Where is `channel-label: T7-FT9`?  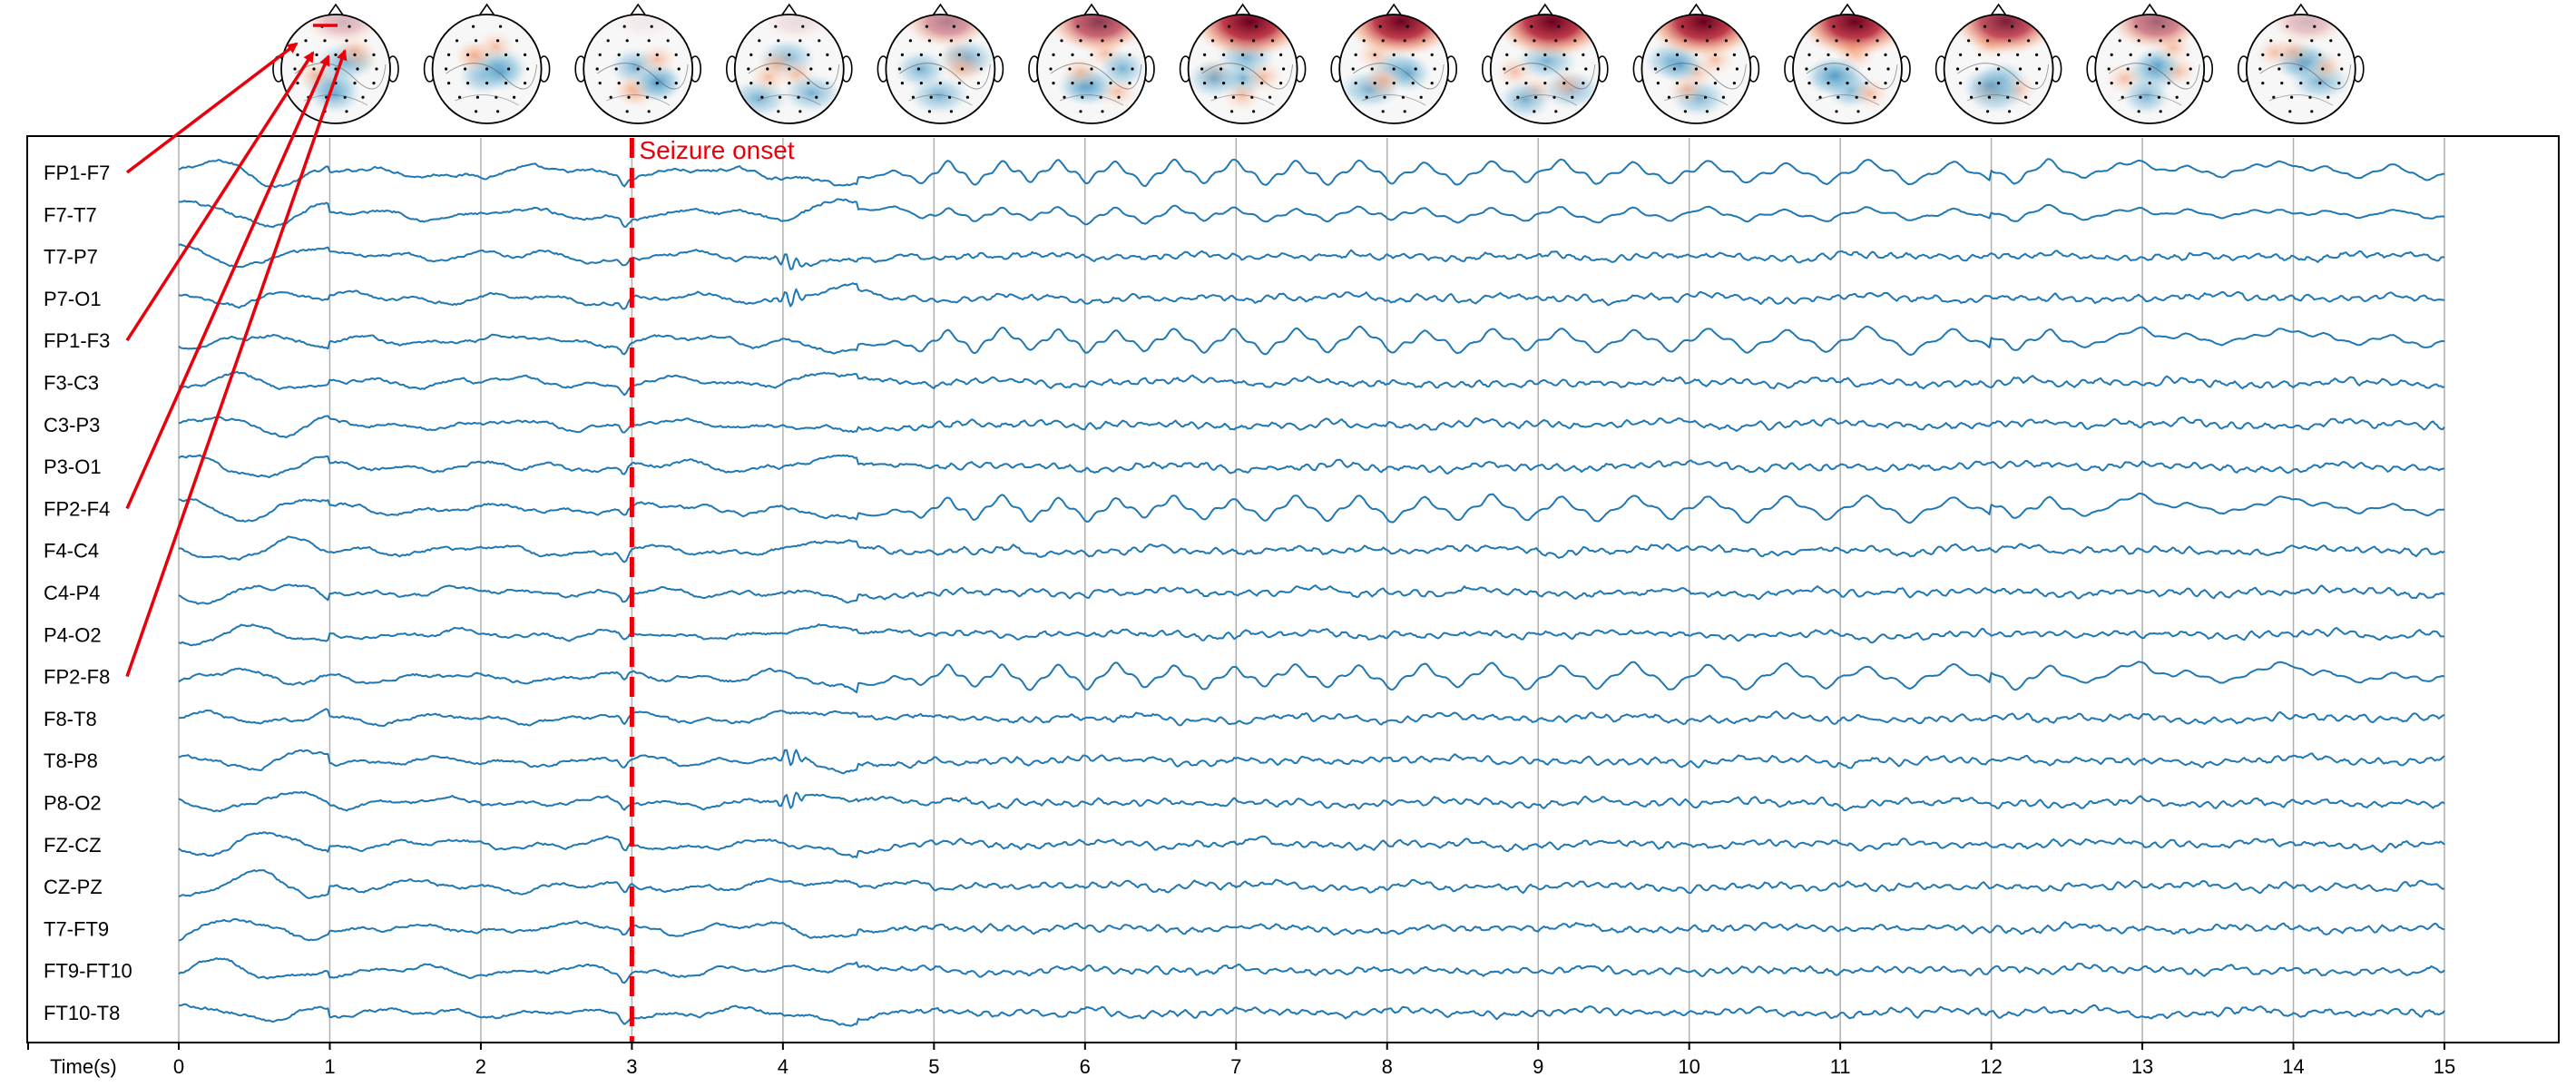 channel-label: T7-FT9 is located at coordinates (76, 928).